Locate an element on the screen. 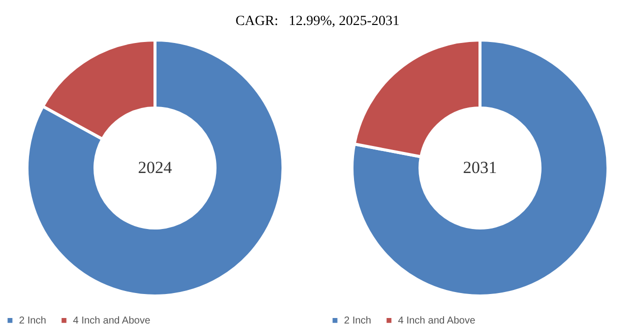  text: 2031 is located at coordinates (480, 167).